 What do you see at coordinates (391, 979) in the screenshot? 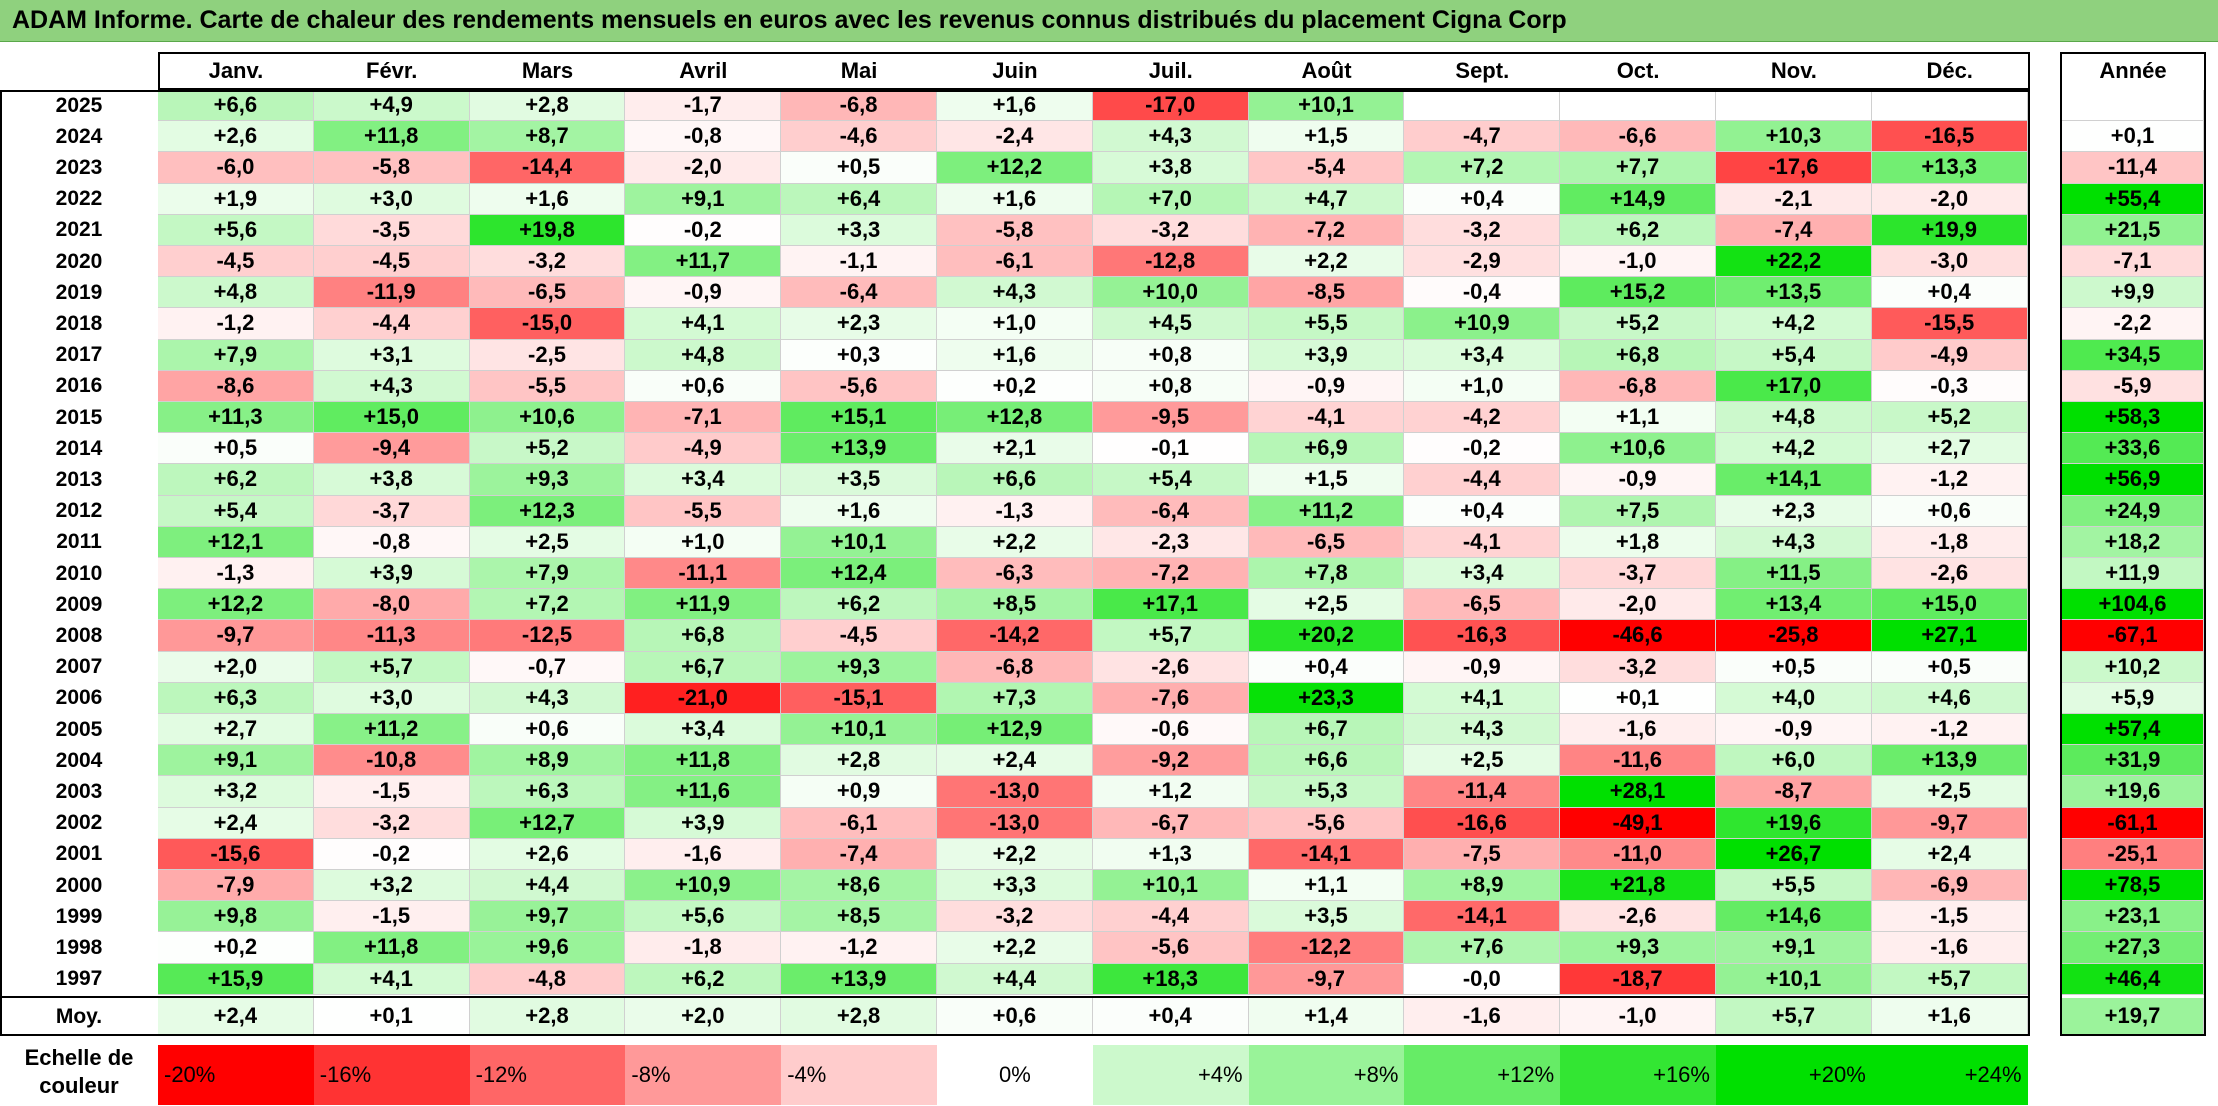
I see `heatmap-cell: +4,1` at bounding box center [391, 979].